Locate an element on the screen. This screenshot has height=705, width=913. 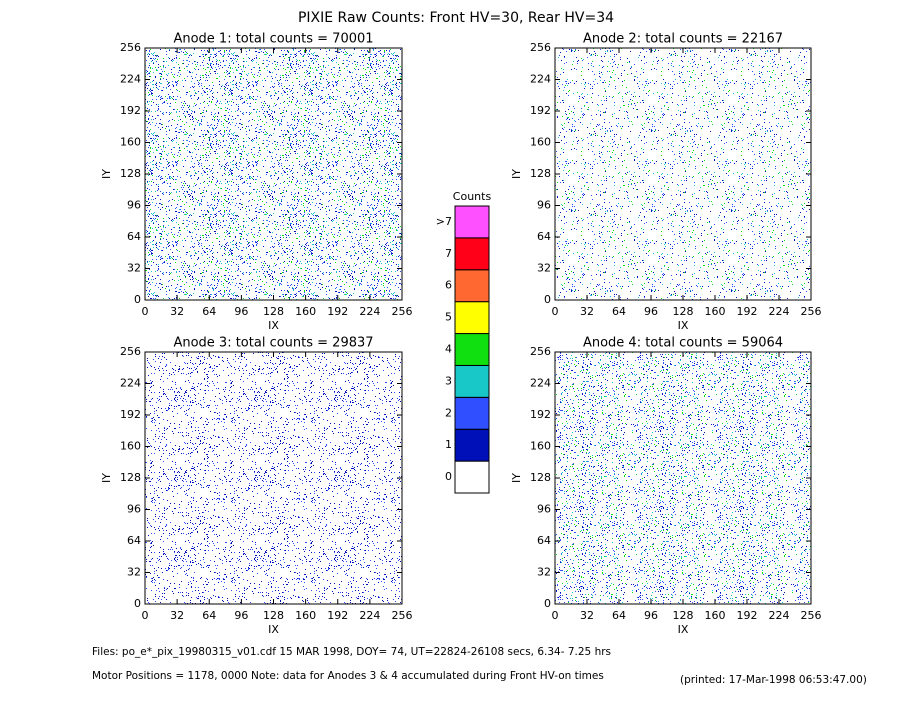
panel-title: Anode 1: total counts = 70001 is located at coordinates (273, 39).